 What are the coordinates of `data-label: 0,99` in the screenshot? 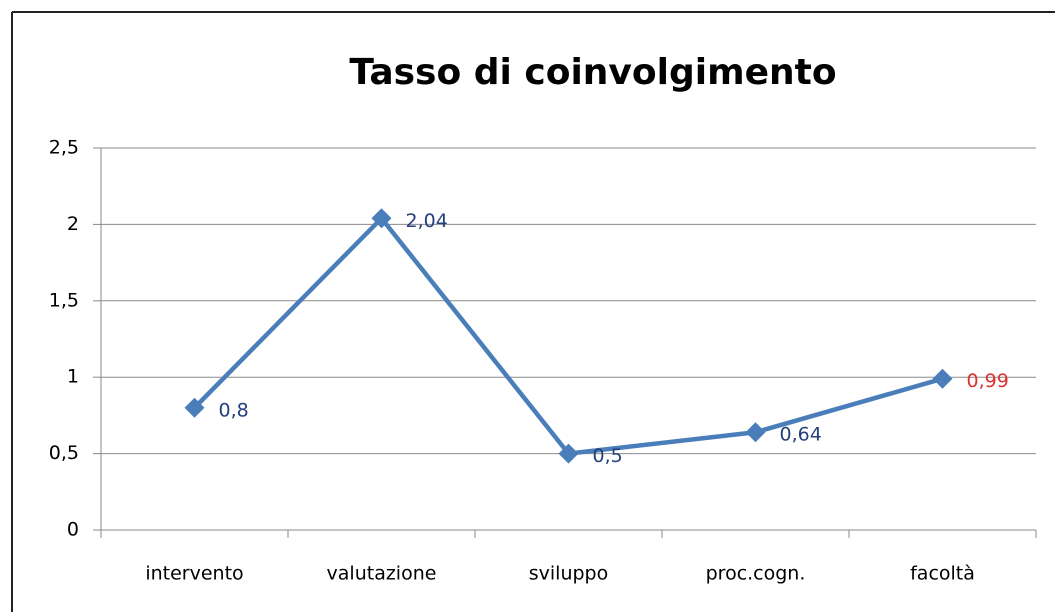 It's located at (988, 381).